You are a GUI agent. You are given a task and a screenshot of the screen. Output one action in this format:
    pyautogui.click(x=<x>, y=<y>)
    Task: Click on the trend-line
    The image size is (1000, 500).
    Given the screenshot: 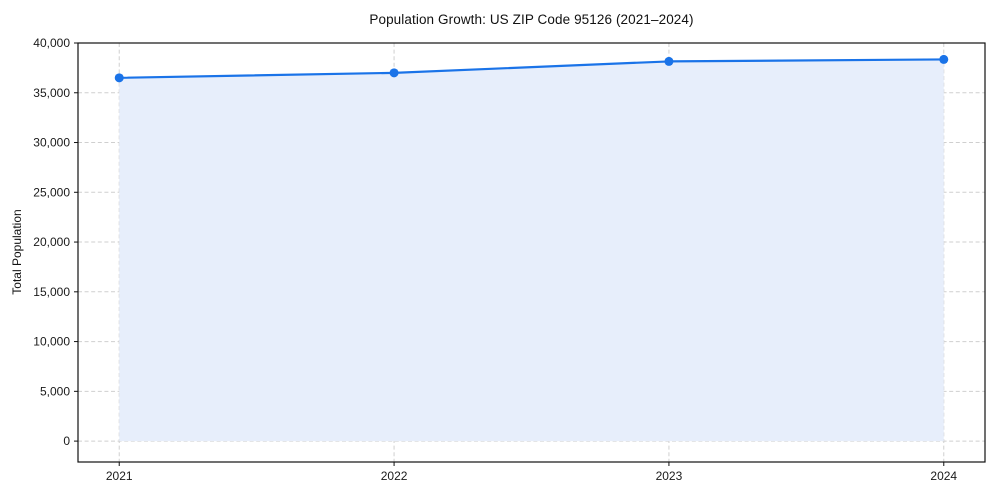 What is the action you would take?
    pyautogui.click(x=531, y=68)
    